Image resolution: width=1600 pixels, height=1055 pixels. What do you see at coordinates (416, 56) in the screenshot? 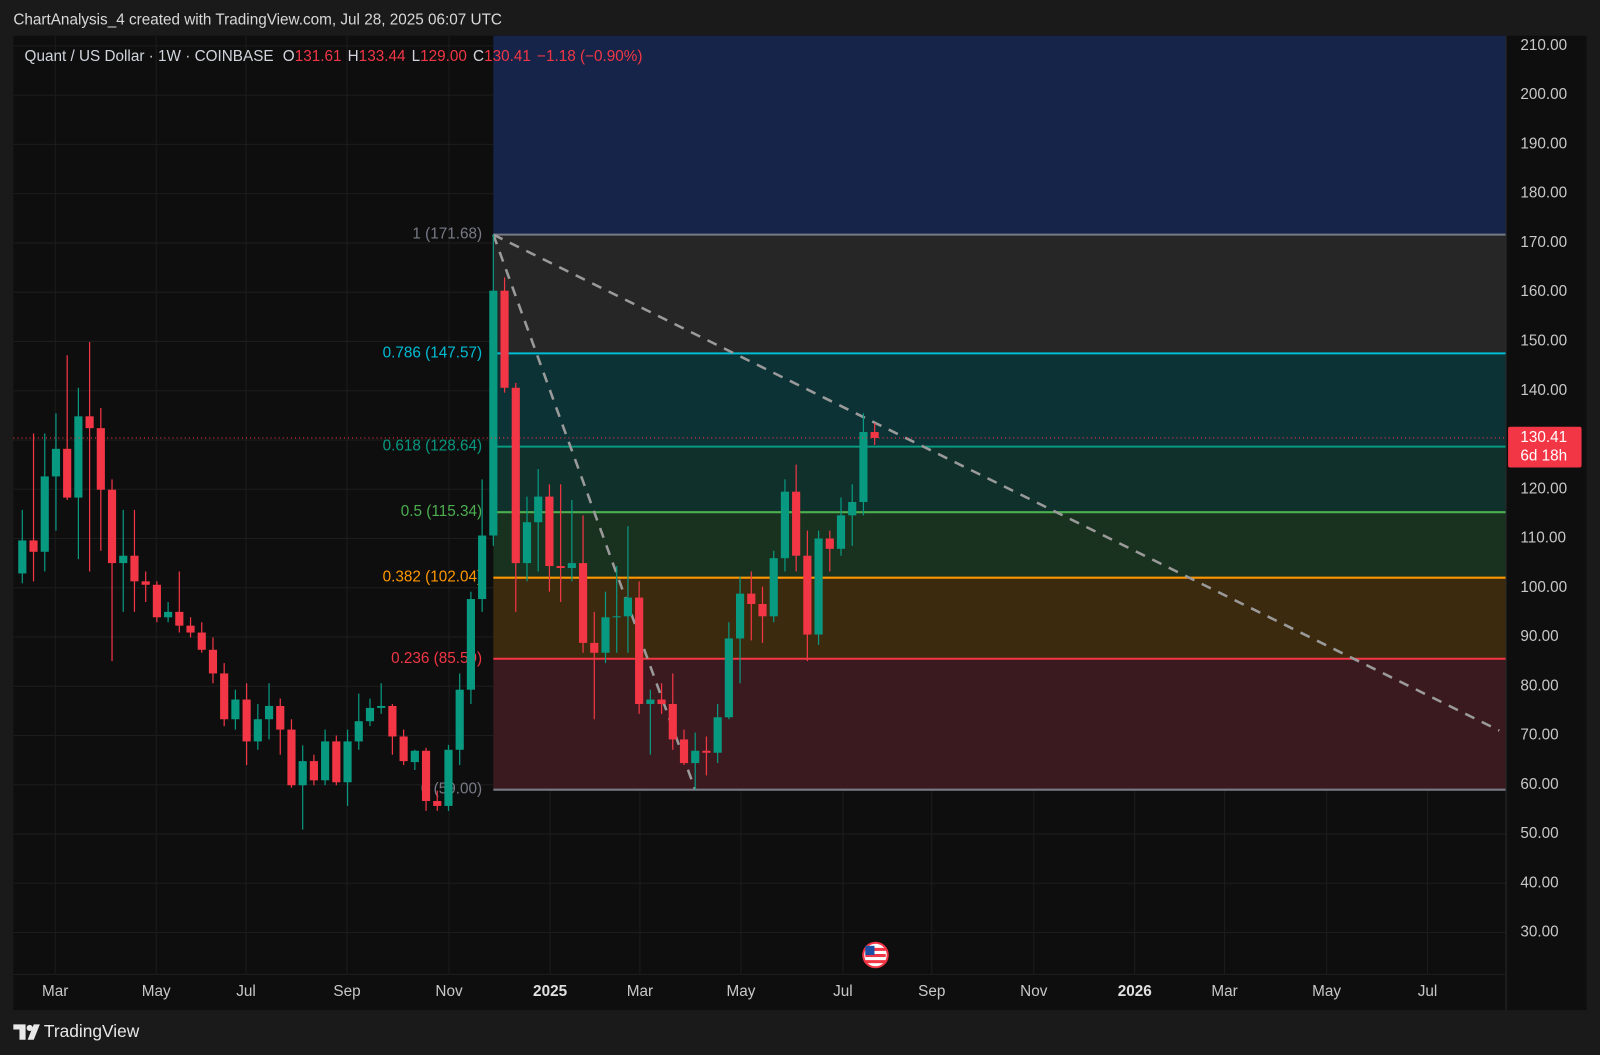
I see `ohlc-key: L` at bounding box center [416, 56].